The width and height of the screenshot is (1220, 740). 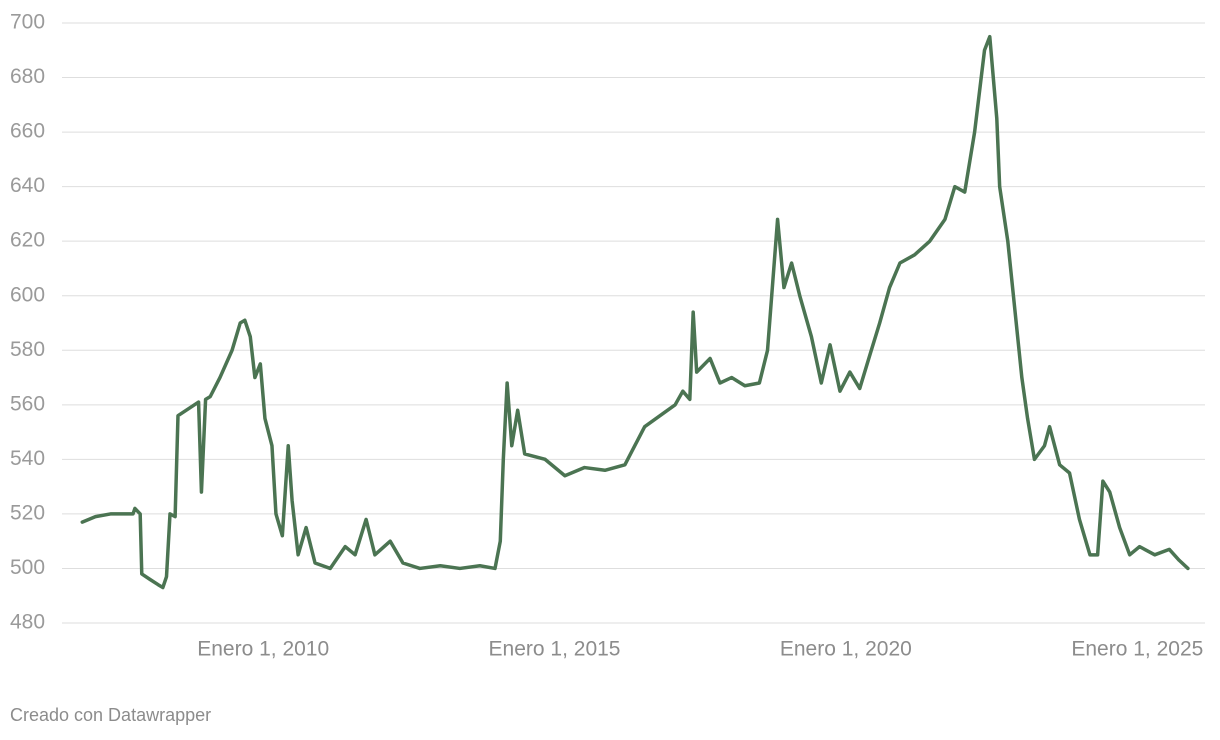 I want to click on y-tick-label: 660, so click(x=27, y=131).